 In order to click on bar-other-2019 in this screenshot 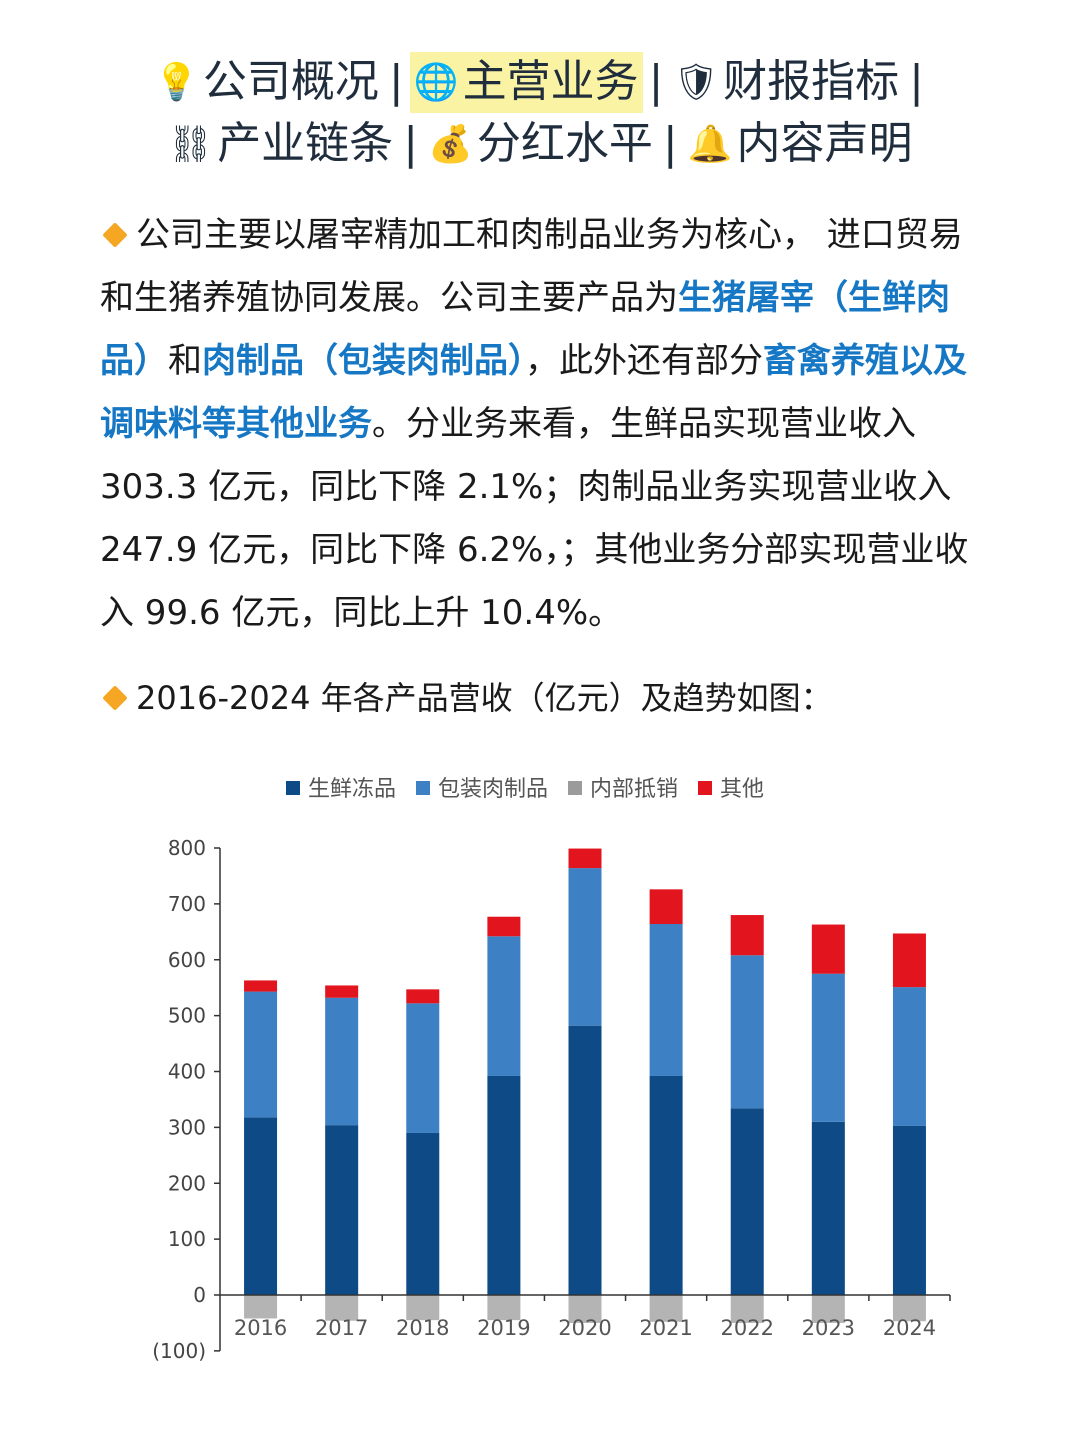, I will do `click(504, 926)`.